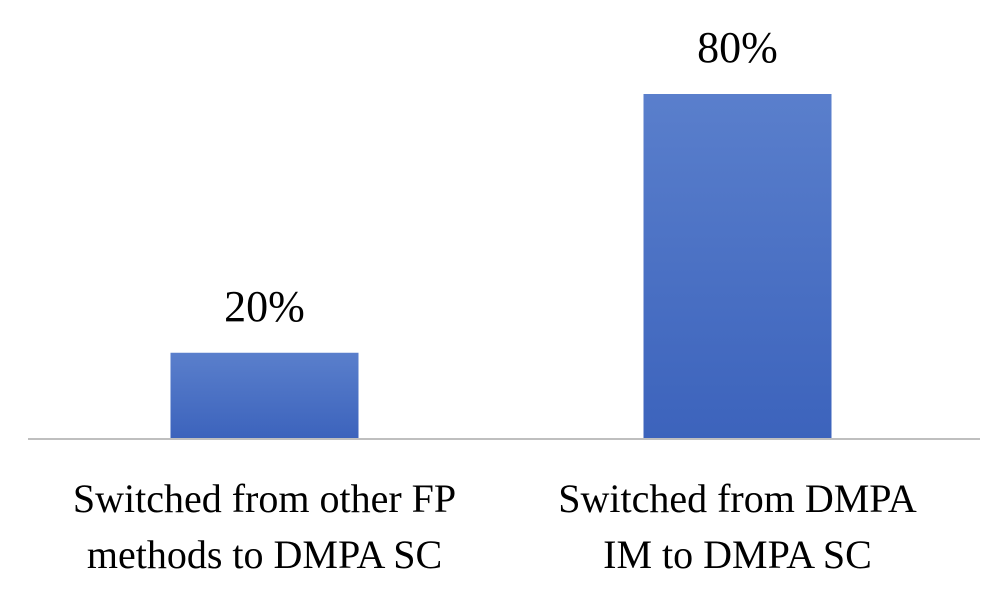 Image resolution: width=1000 pixels, height=594 pixels. What do you see at coordinates (737, 498) in the screenshot?
I see `category-label-2-line-1: Switched from DMPA` at bounding box center [737, 498].